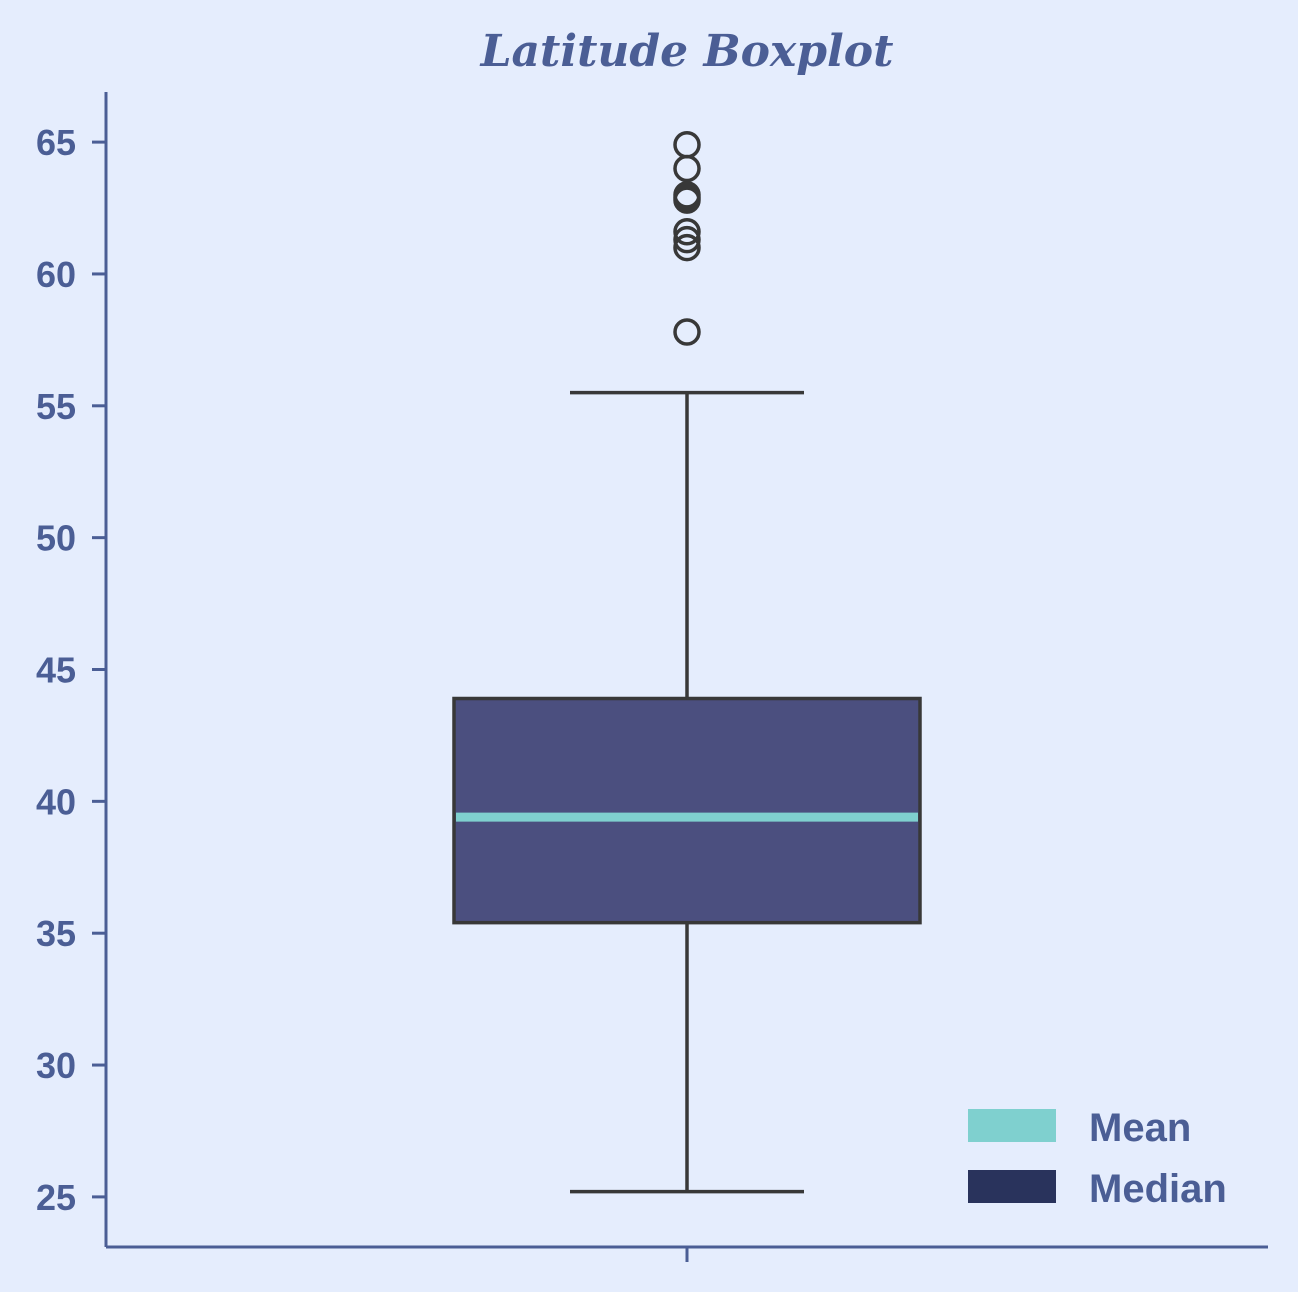  What do you see at coordinates (686, 51) in the screenshot?
I see `chart-title: Latitude Boxplot` at bounding box center [686, 51].